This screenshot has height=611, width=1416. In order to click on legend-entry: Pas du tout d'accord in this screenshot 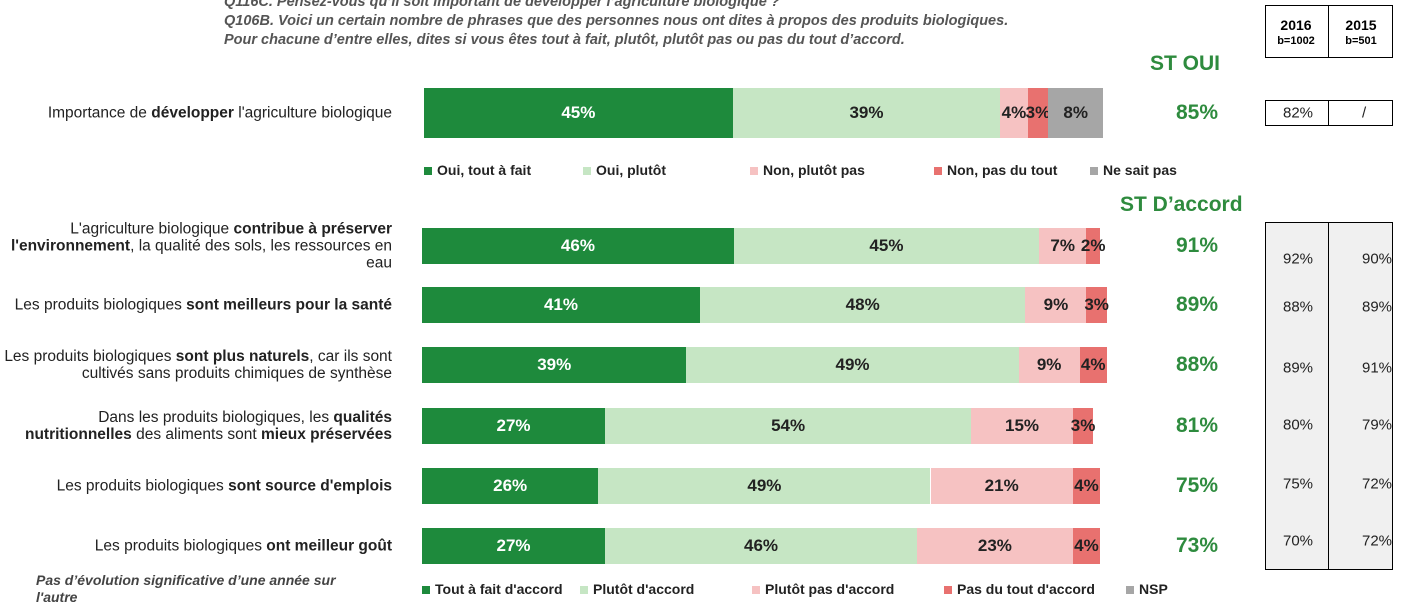, I will do `click(1019, 589)`.